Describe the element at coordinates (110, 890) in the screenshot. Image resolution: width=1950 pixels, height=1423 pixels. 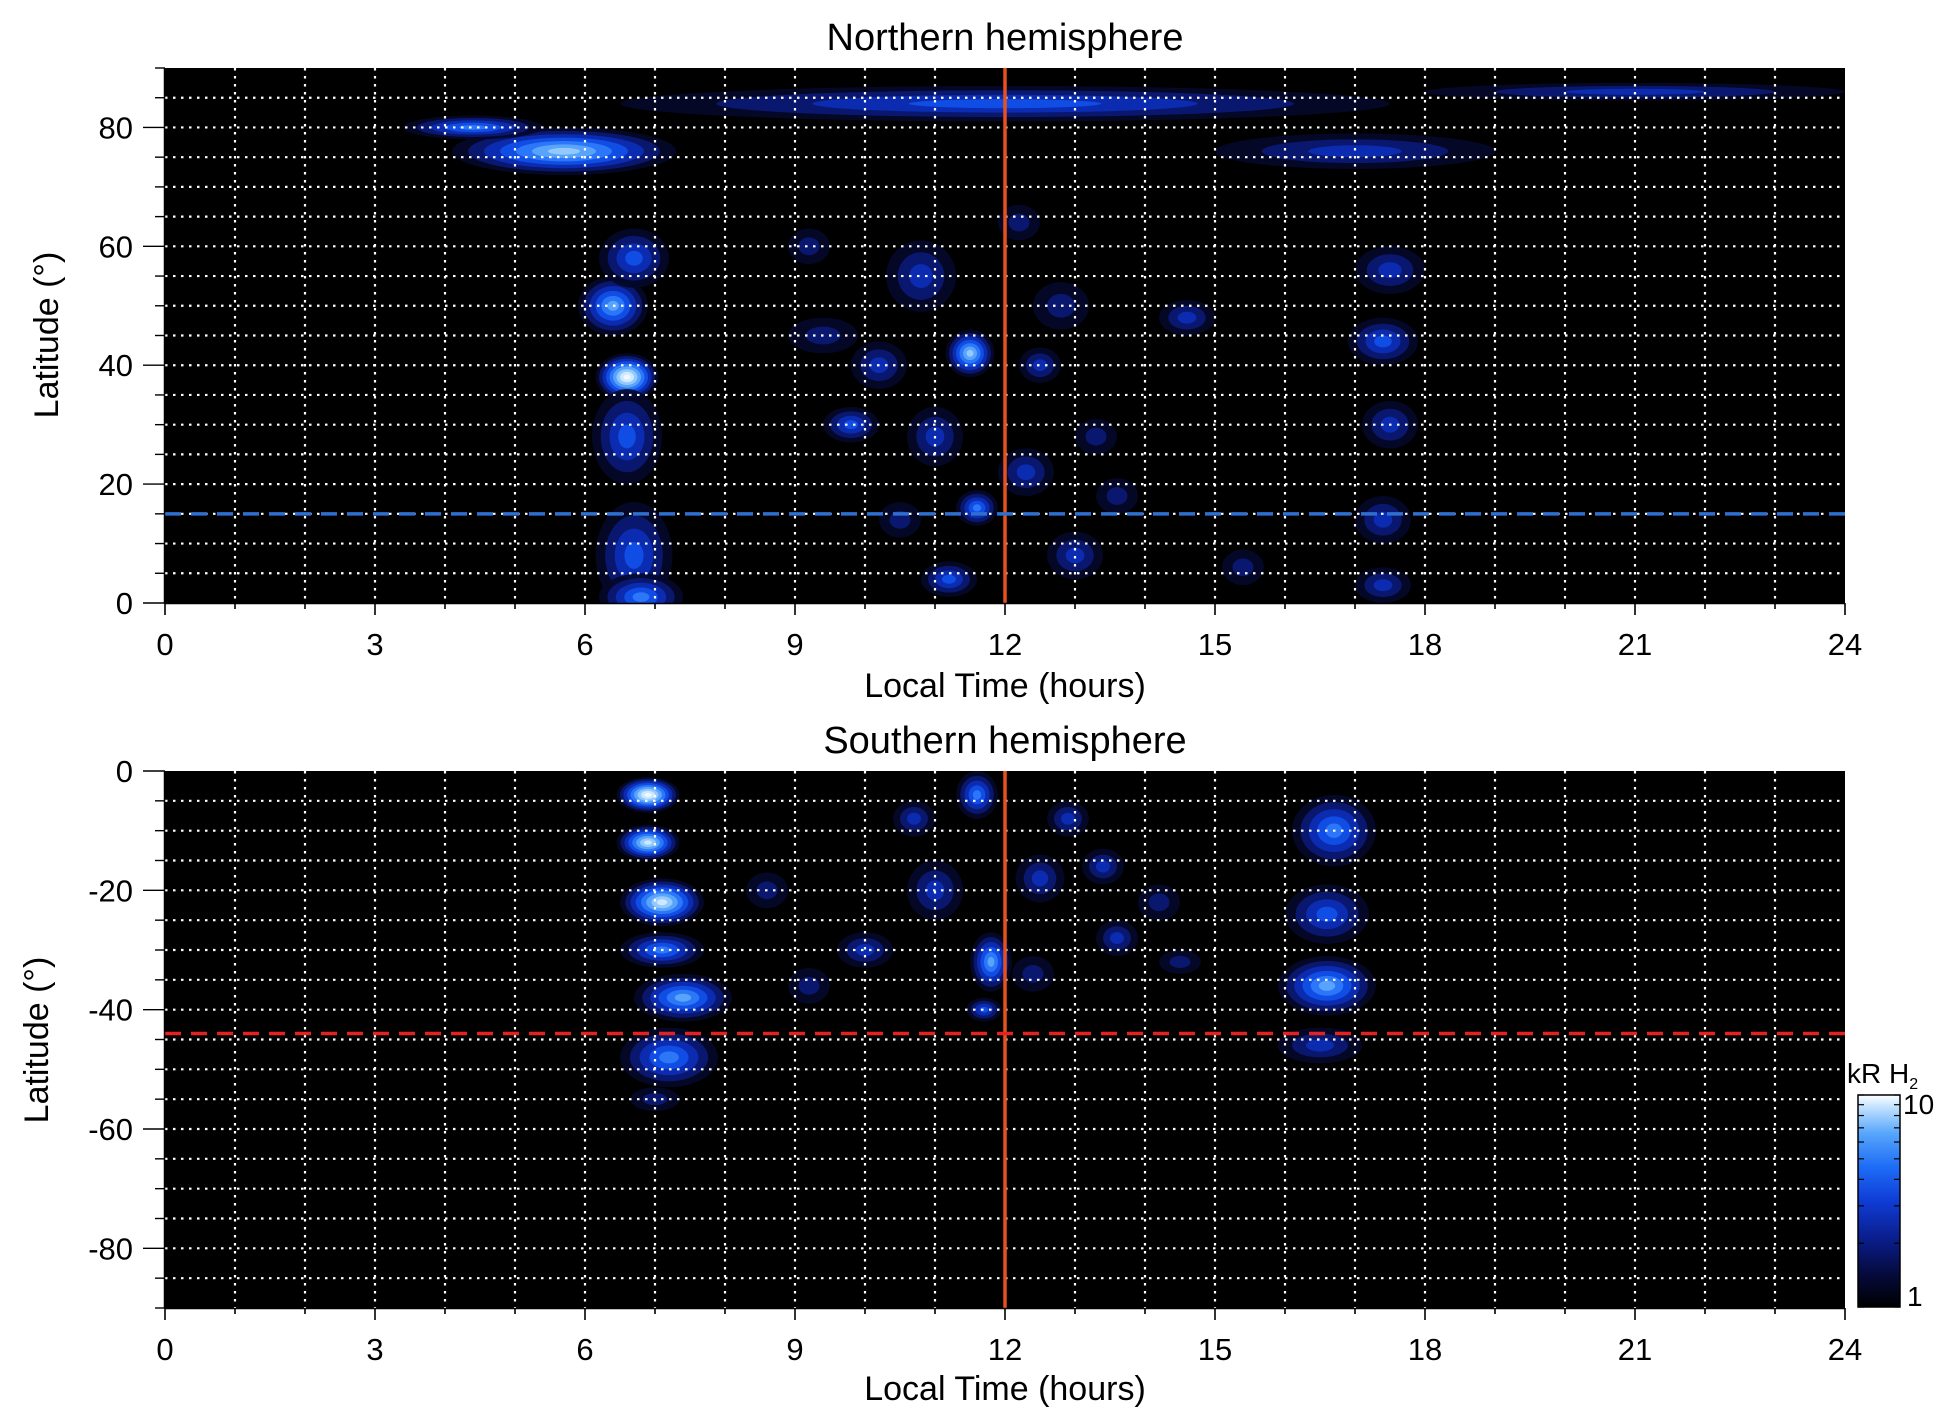
I see `y-tick-label: -20` at that location.